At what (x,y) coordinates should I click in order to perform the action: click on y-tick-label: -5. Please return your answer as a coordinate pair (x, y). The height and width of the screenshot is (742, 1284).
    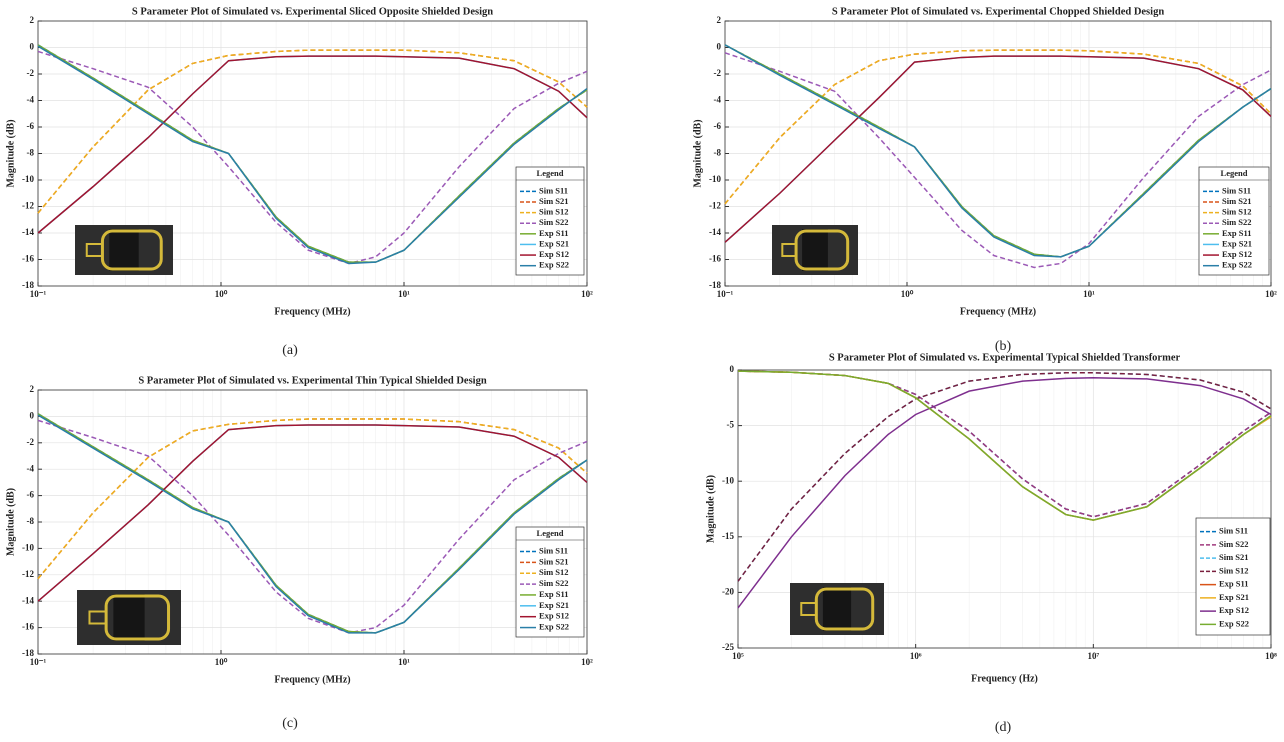
    Looking at the image, I should click on (731, 425).